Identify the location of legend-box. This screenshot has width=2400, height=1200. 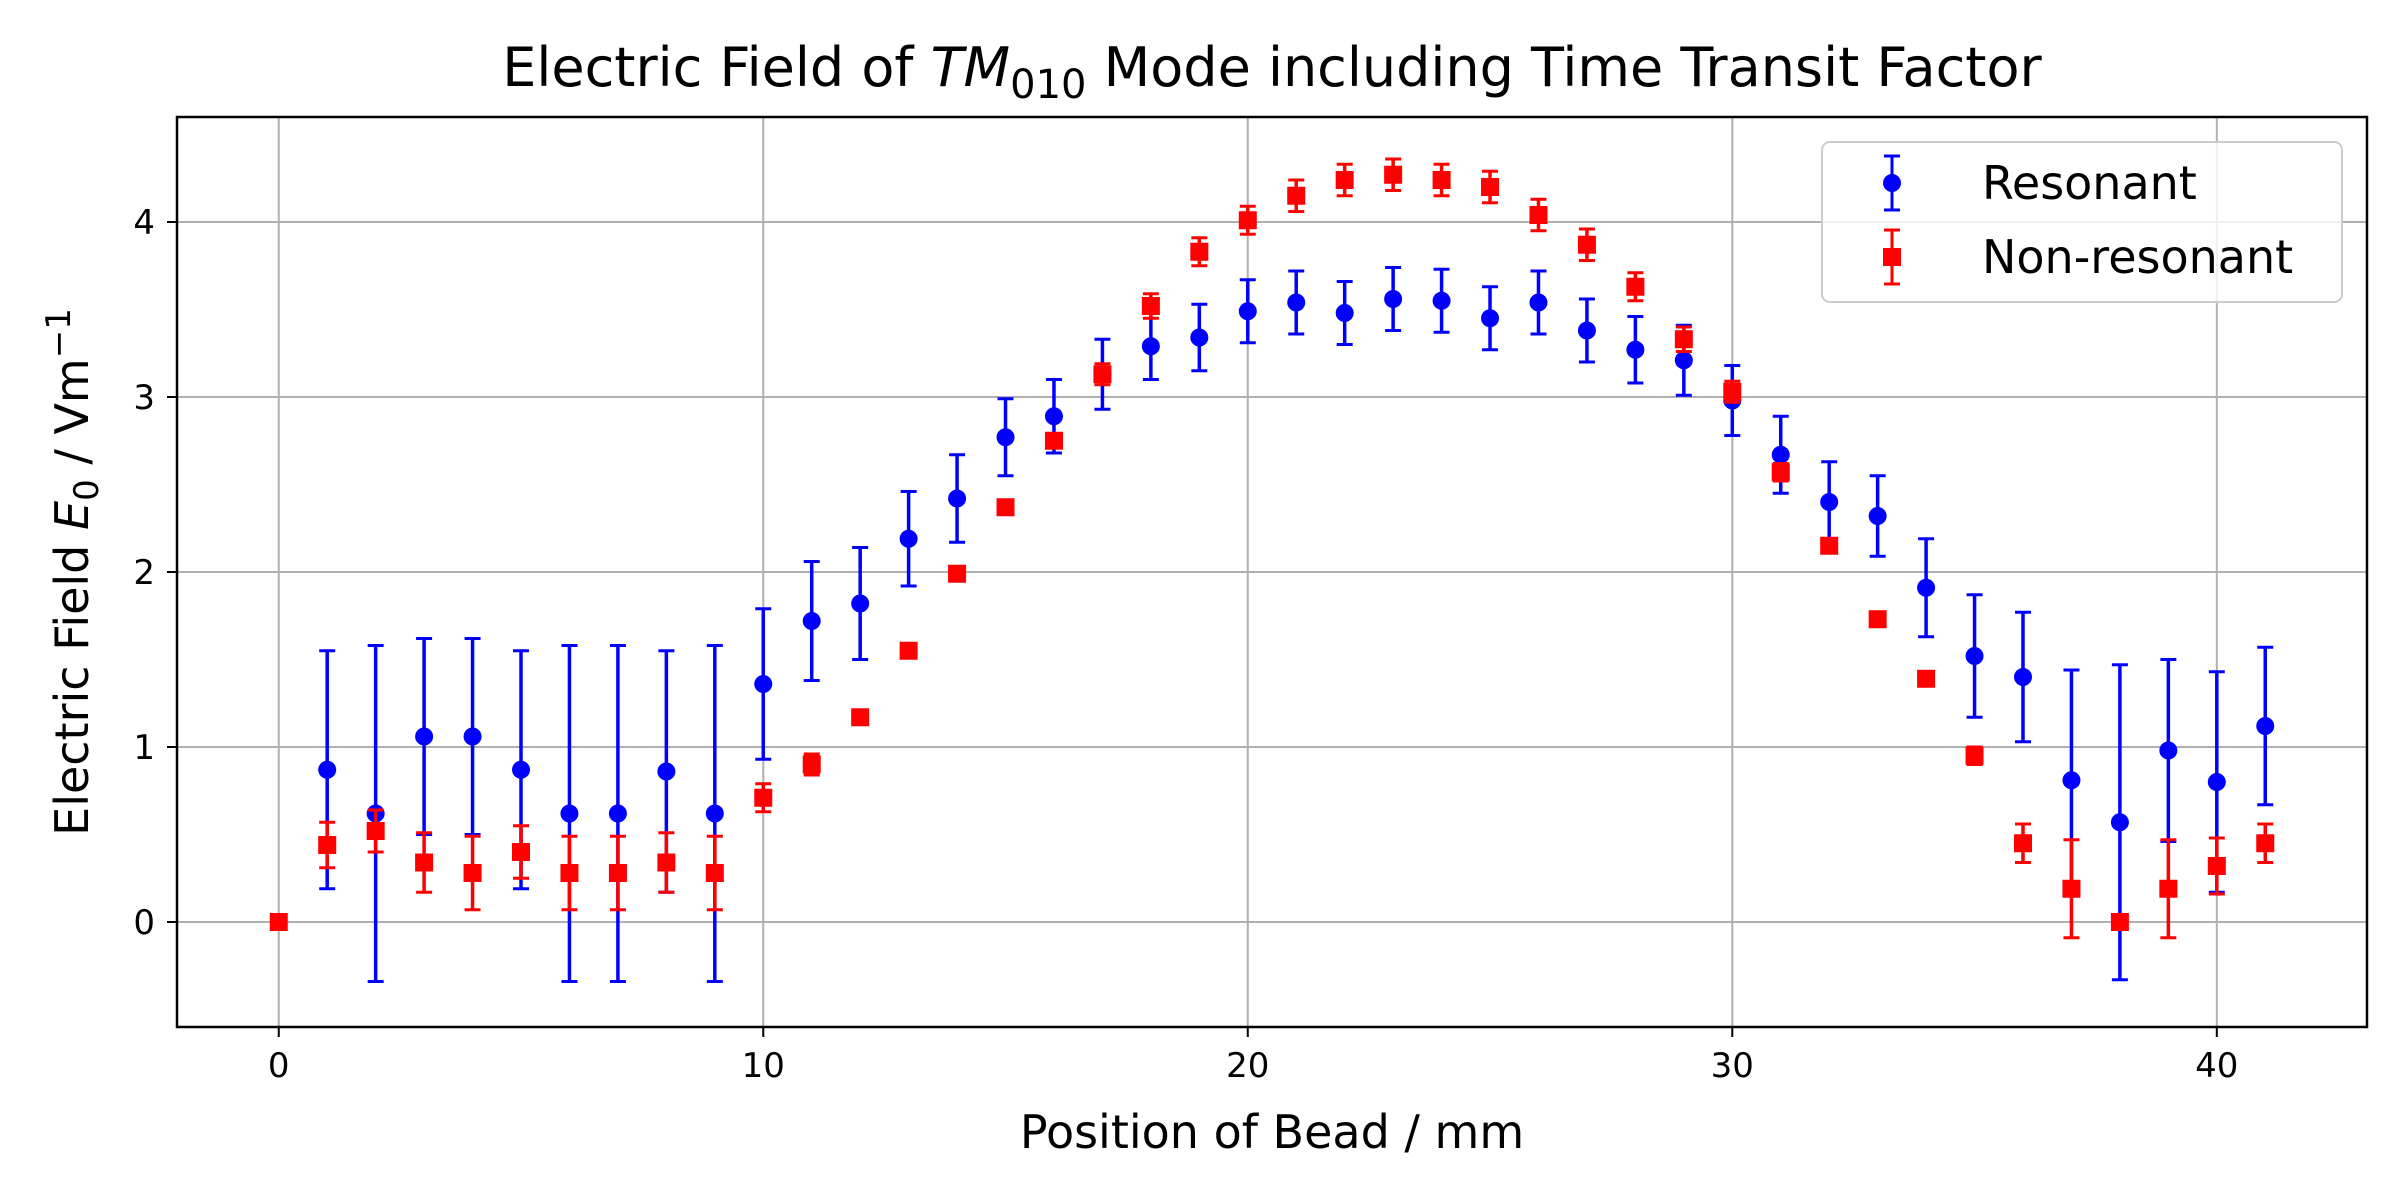
(2082, 222).